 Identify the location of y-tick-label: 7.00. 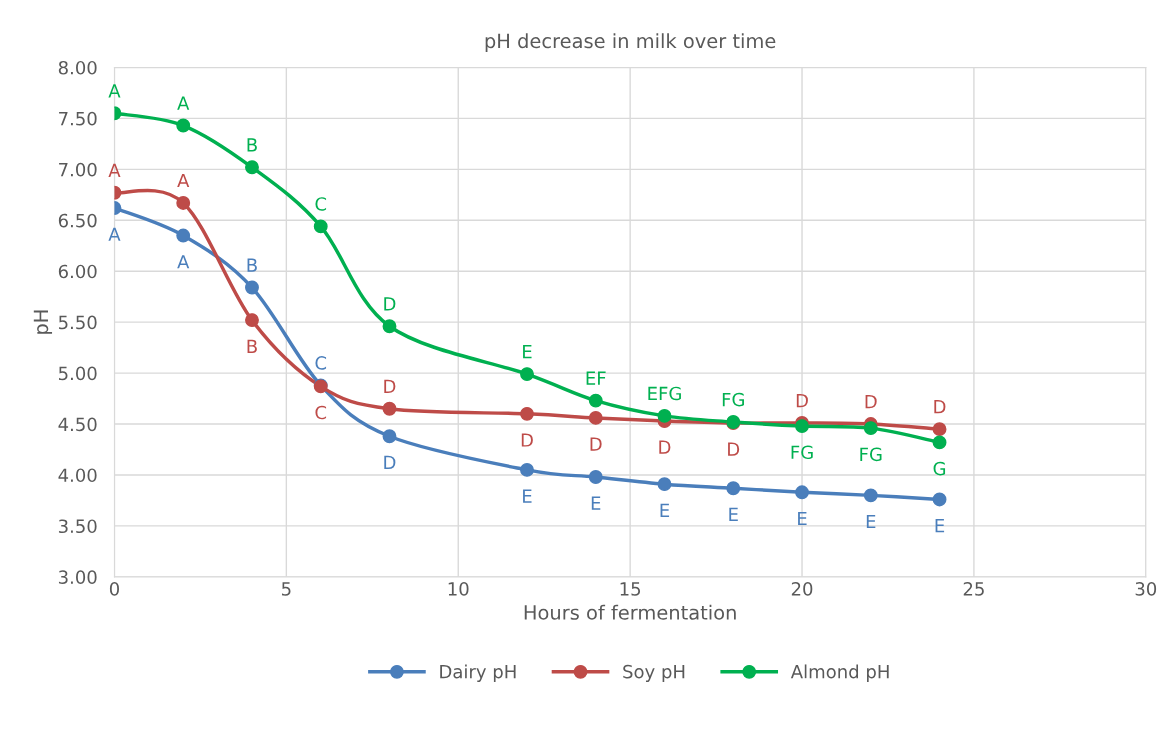
(78, 169).